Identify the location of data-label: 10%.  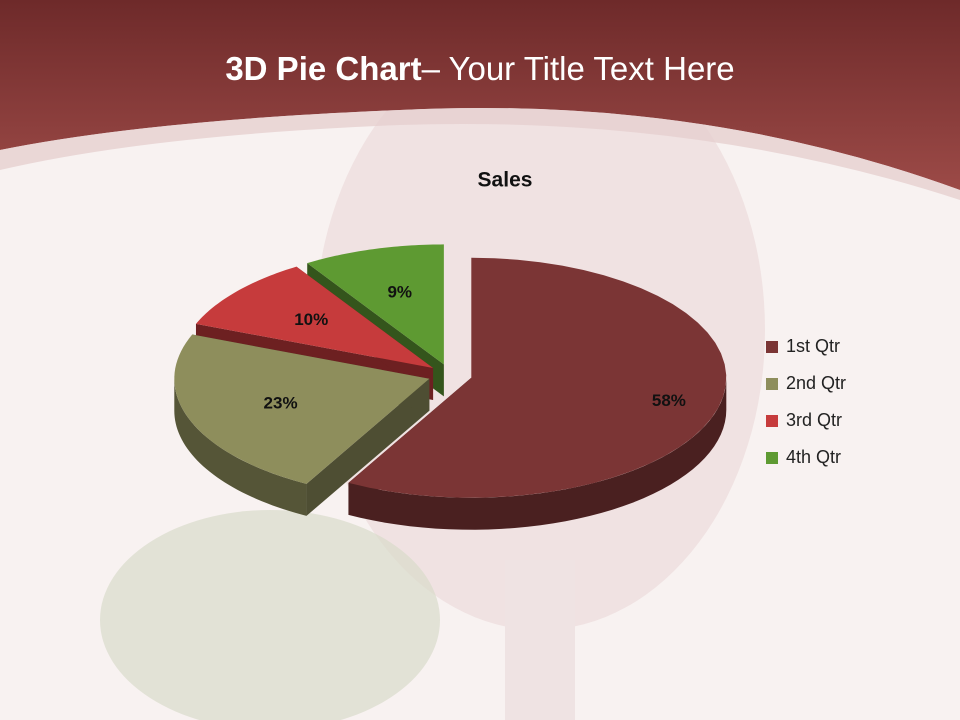
(311, 319).